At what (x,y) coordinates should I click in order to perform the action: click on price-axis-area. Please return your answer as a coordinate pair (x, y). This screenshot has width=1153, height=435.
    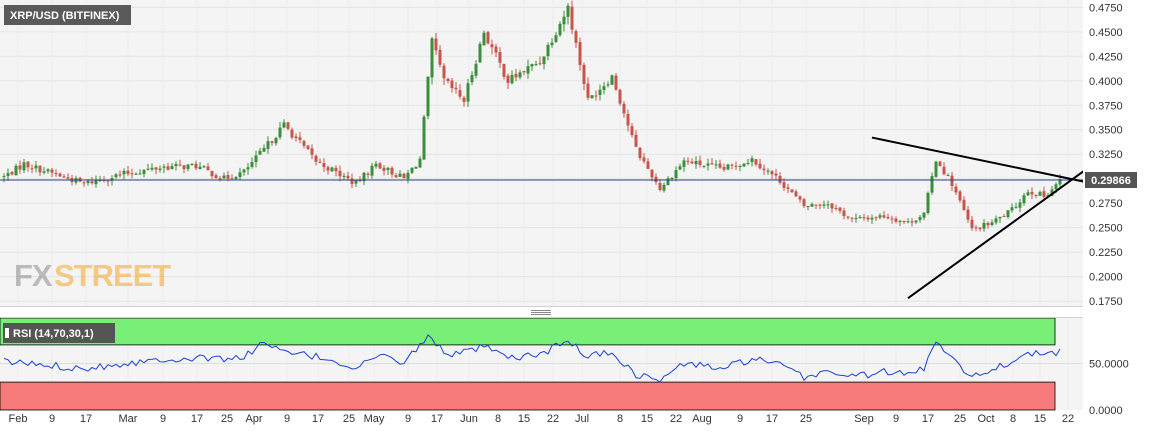
    Looking at the image, I should click on (1118, 215).